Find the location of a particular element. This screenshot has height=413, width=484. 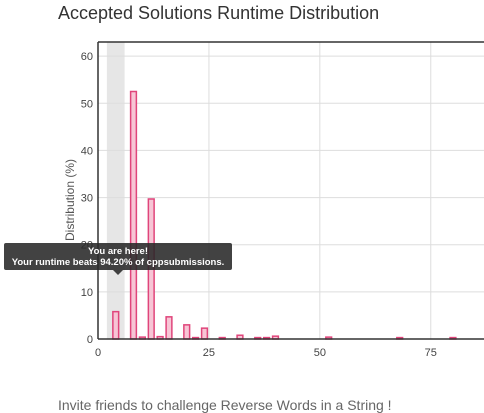

y-axis-label: Distribution (%) is located at coordinates (70, 200).